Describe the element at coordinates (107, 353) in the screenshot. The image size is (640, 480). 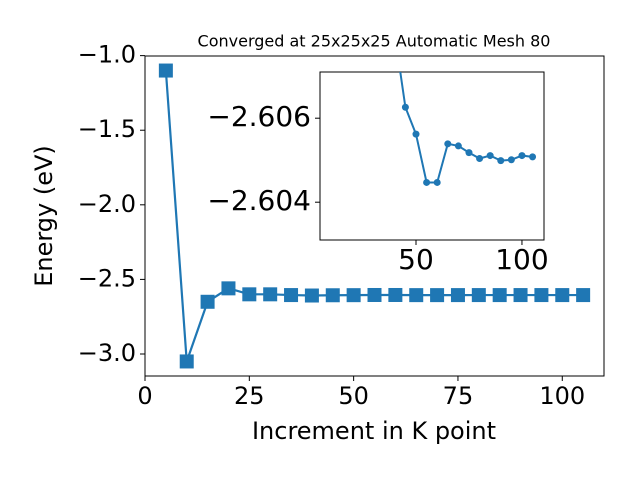
I see `y-tick-label: −3.0` at that location.